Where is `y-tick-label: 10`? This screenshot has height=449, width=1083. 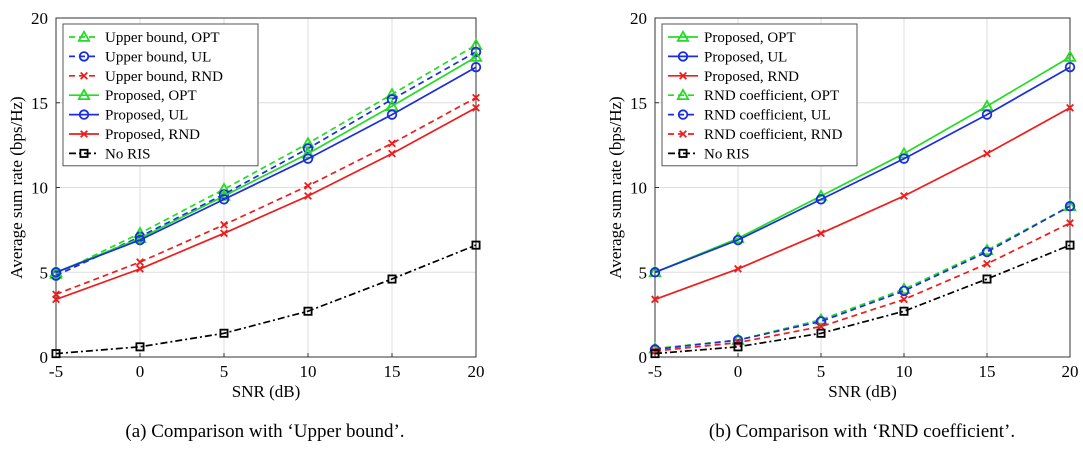 y-tick-label: 10 is located at coordinates (39, 188).